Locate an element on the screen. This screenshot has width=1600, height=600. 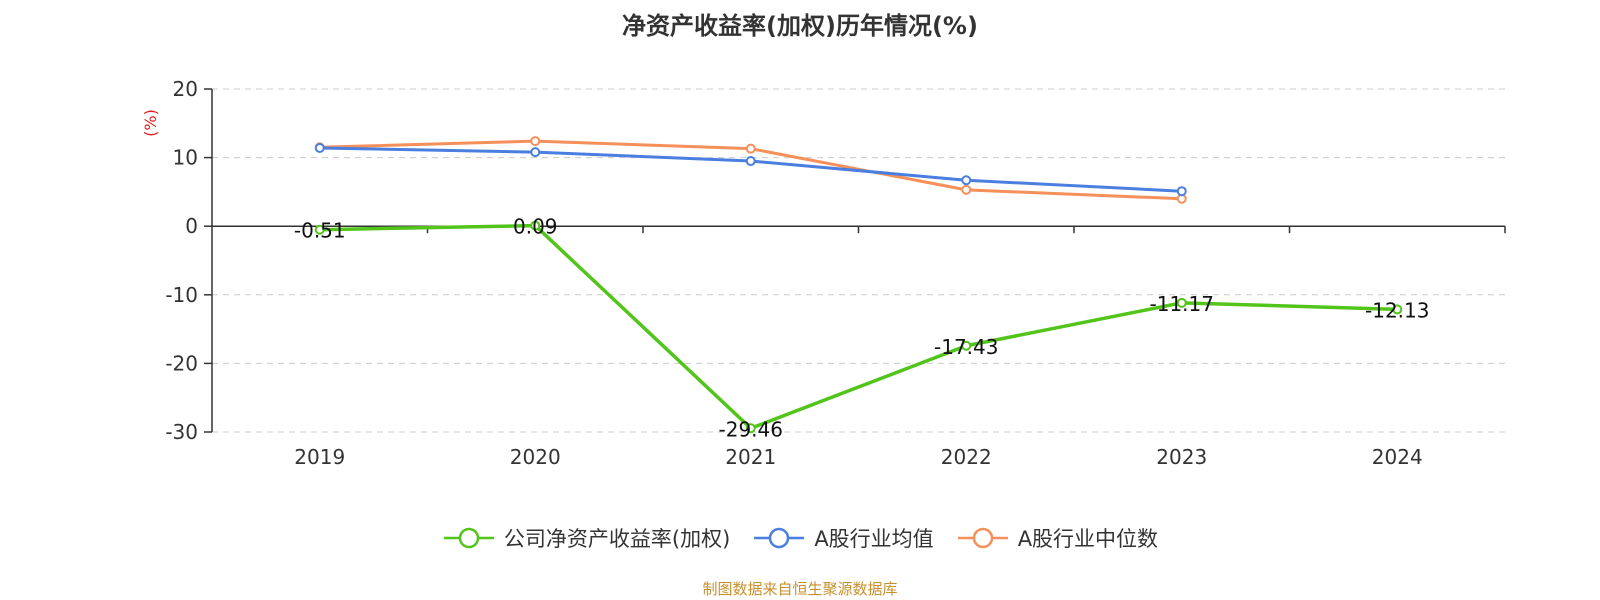
legend-item-2: A股行业中位数 is located at coordinates (1057, 538).